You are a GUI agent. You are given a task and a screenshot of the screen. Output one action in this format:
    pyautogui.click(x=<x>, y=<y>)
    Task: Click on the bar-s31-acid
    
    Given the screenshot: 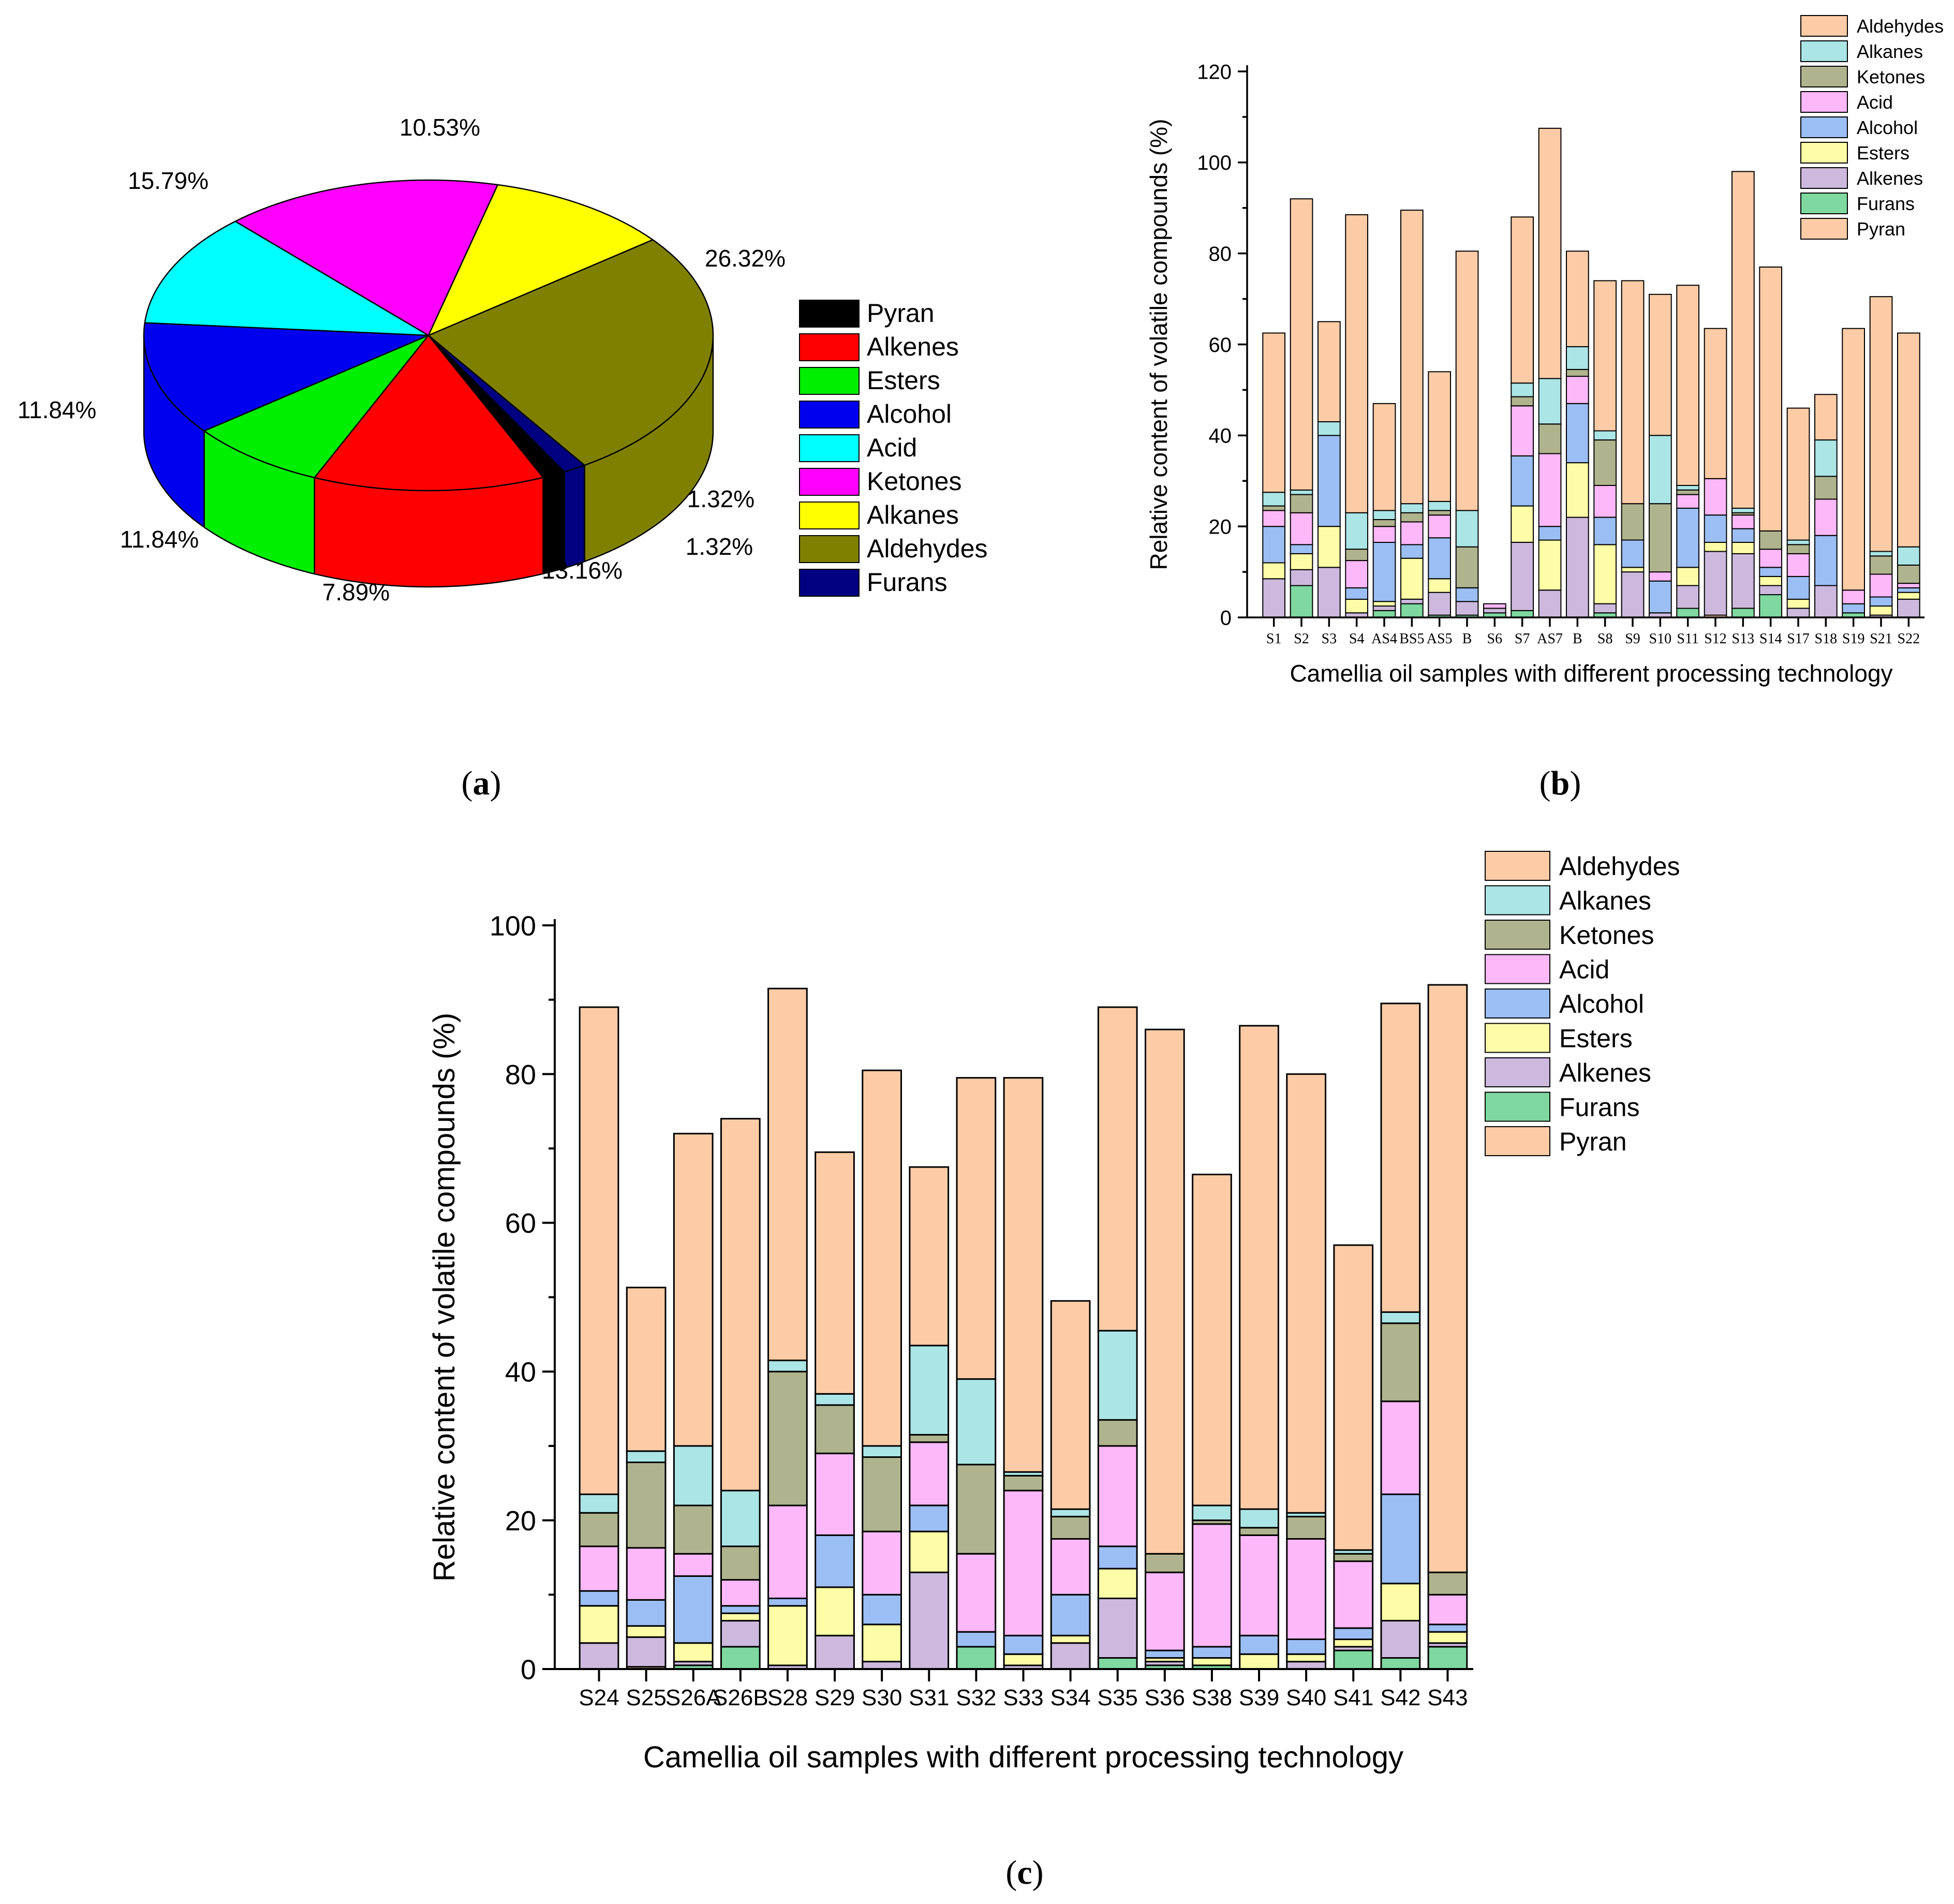 What is the action you would take?
    pyautogui.click(x=929, y=1474)
    